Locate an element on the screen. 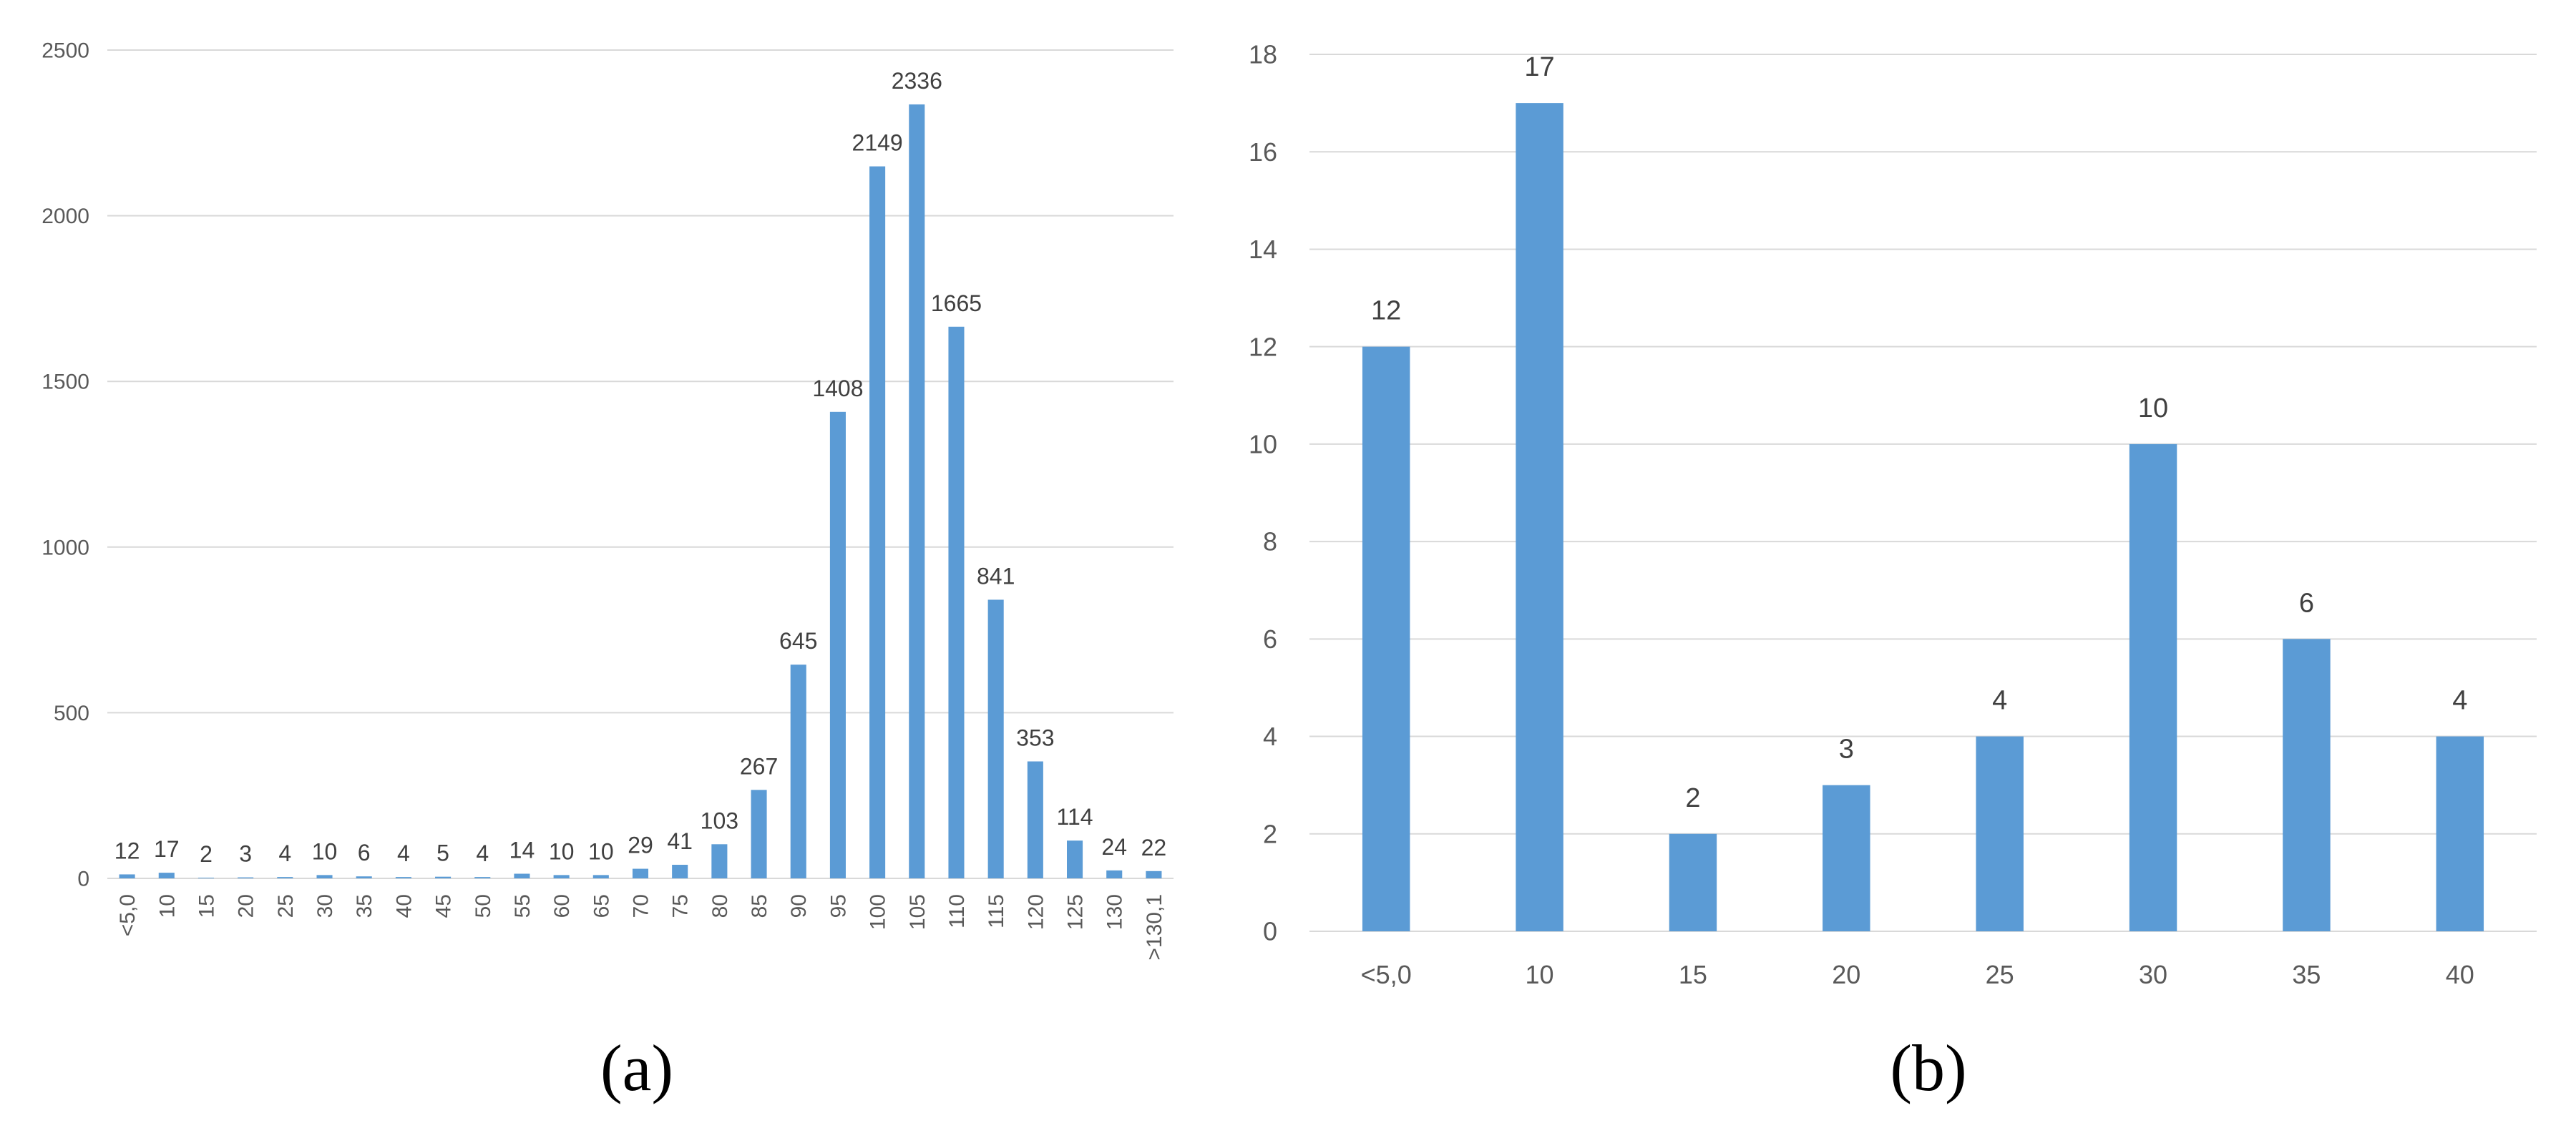 The height and width of the screenshot is (1128, 2576). data-label: 103 is located at coordinates (719, 820).